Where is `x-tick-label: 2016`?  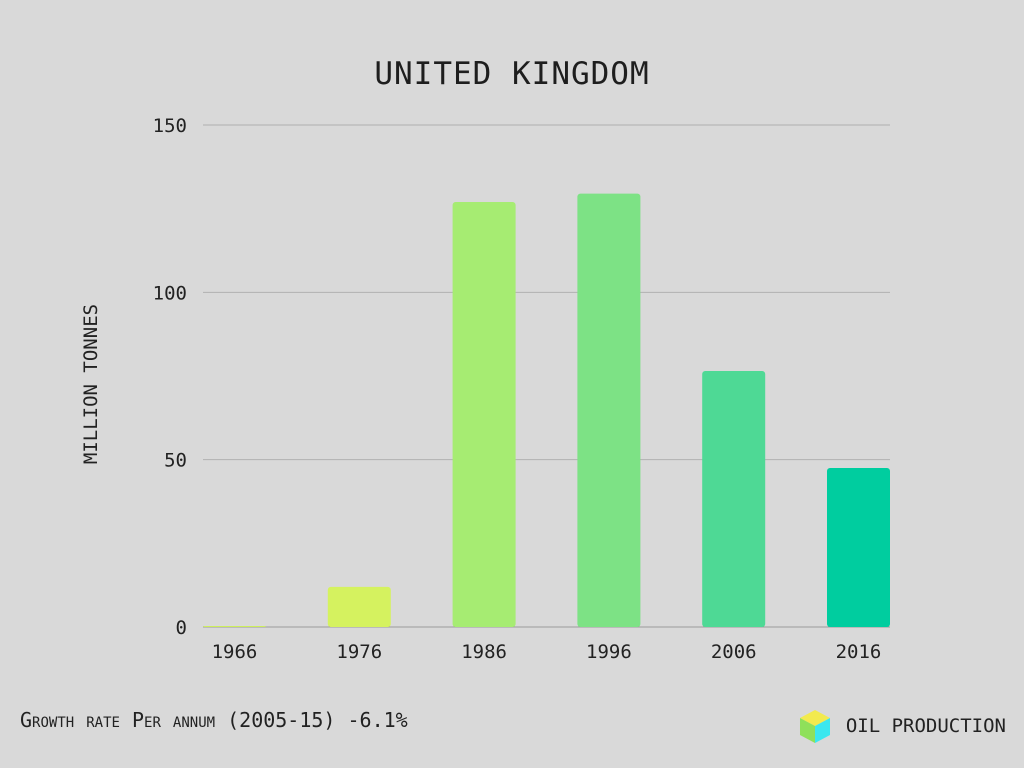
x-tick-label: 2016 is located at coordinates (859, 652).